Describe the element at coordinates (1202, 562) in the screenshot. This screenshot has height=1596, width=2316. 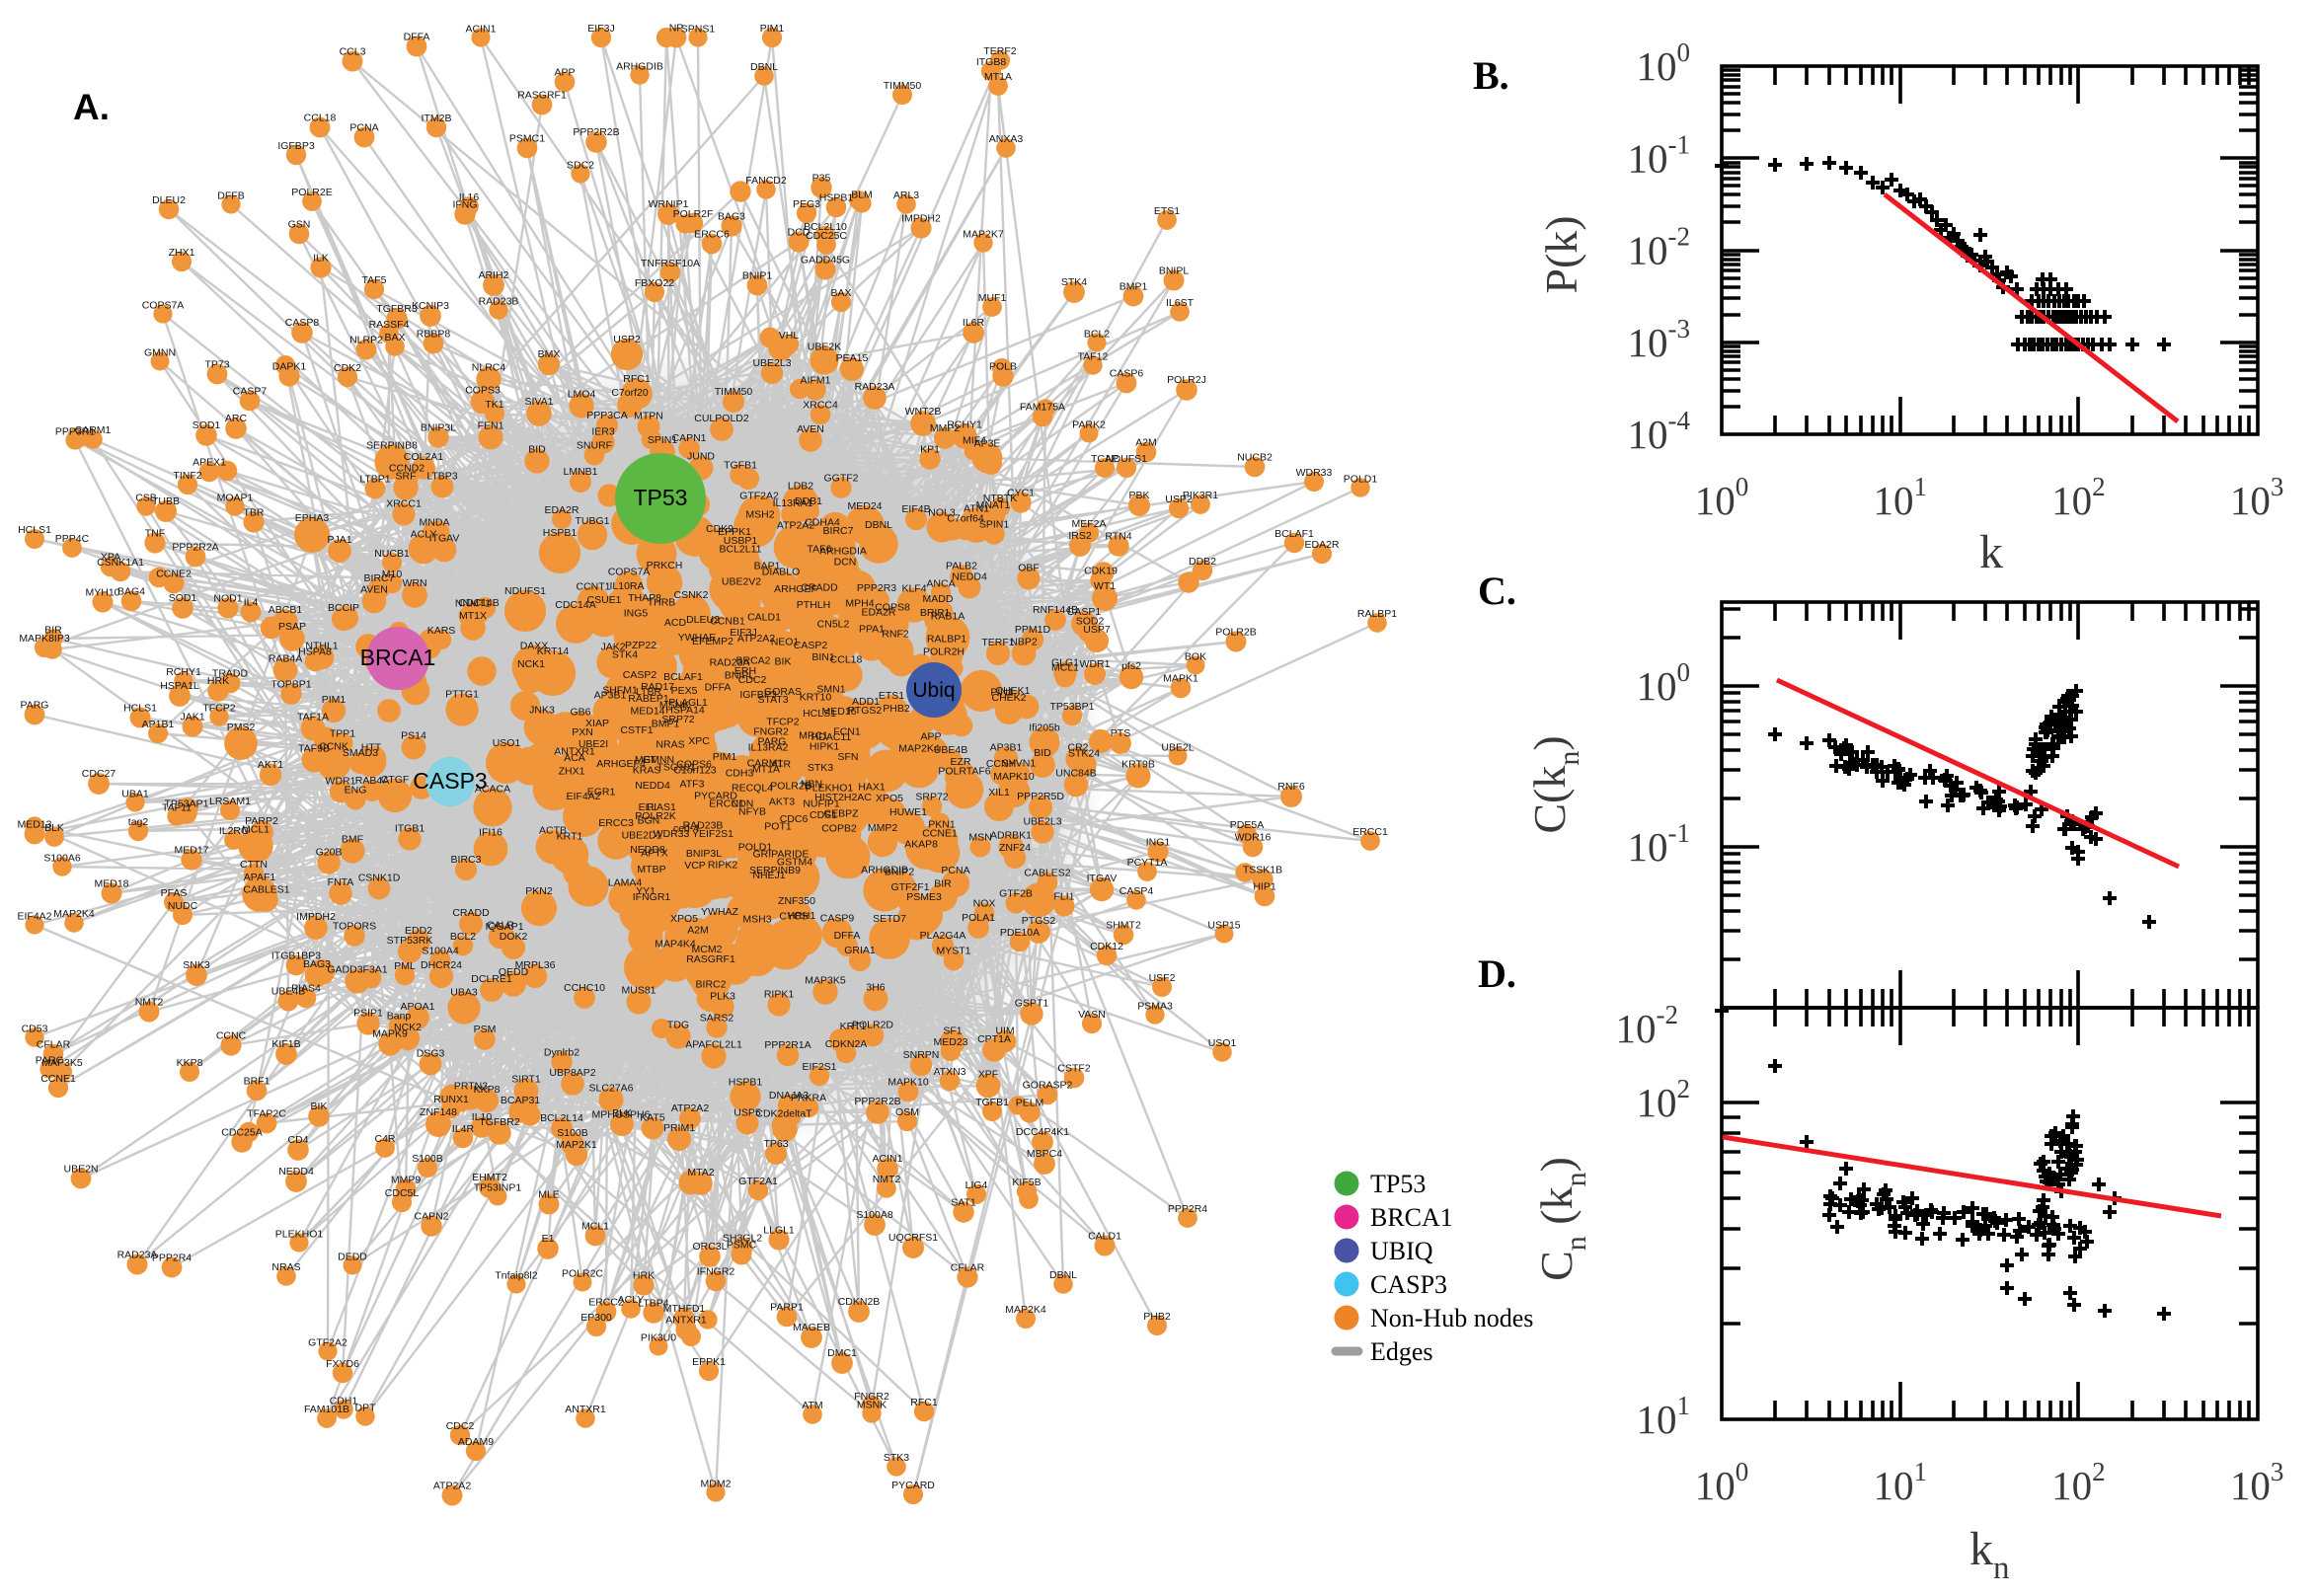
I see `svg-text: DDB2` at that location.